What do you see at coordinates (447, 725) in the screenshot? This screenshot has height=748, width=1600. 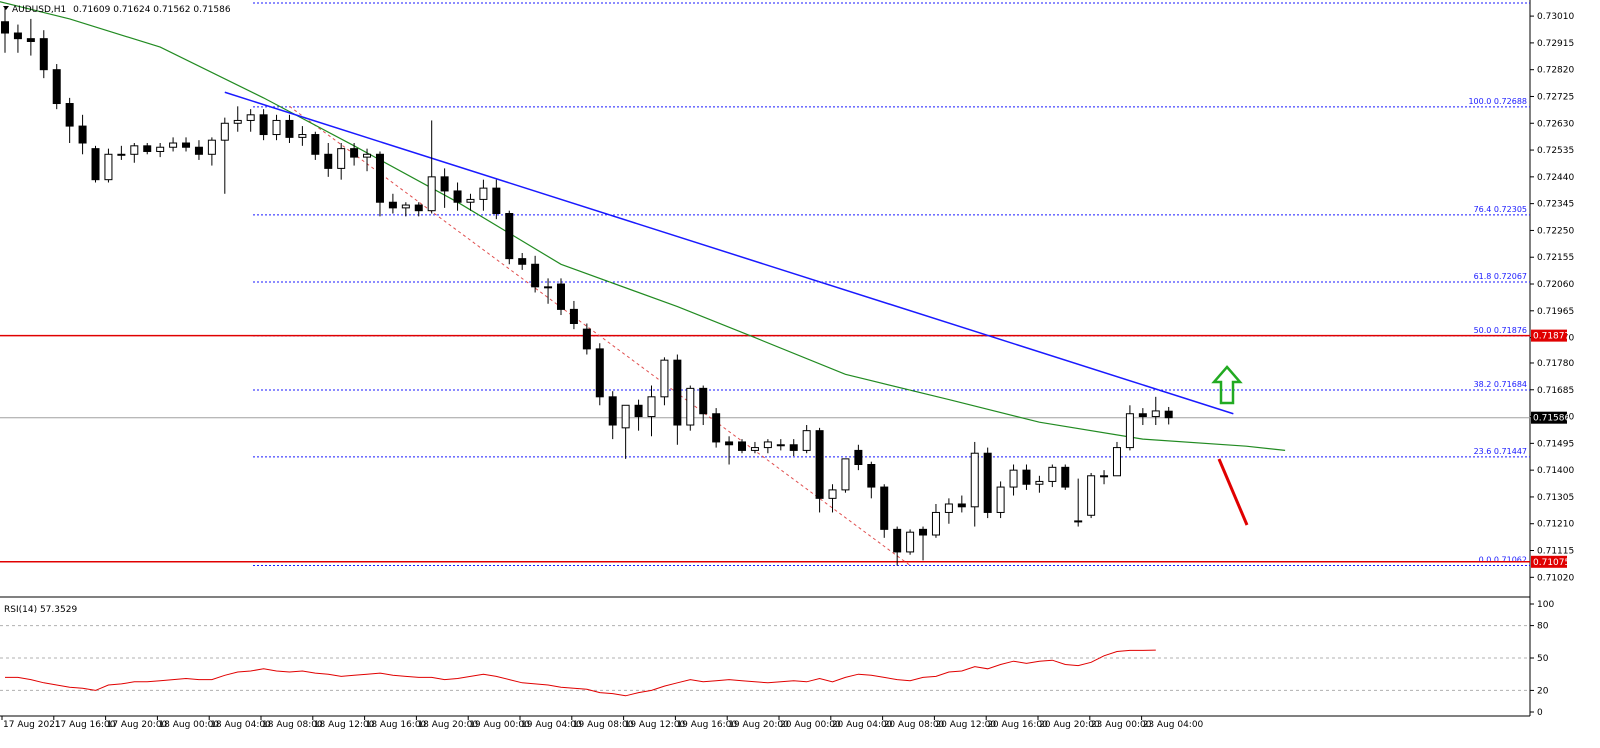 I see `time-tick-label: 18 Aug 20:00` at bounding box center [447, 725].